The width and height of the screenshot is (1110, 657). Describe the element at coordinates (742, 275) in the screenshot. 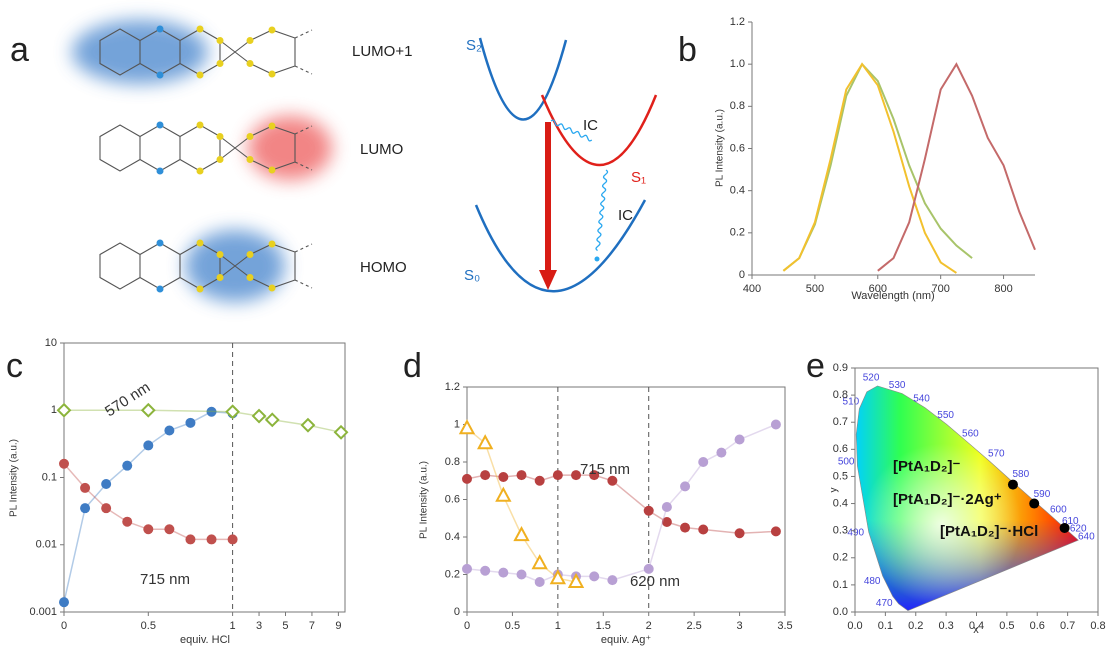

I see `y-tick-label: 0` at that location.